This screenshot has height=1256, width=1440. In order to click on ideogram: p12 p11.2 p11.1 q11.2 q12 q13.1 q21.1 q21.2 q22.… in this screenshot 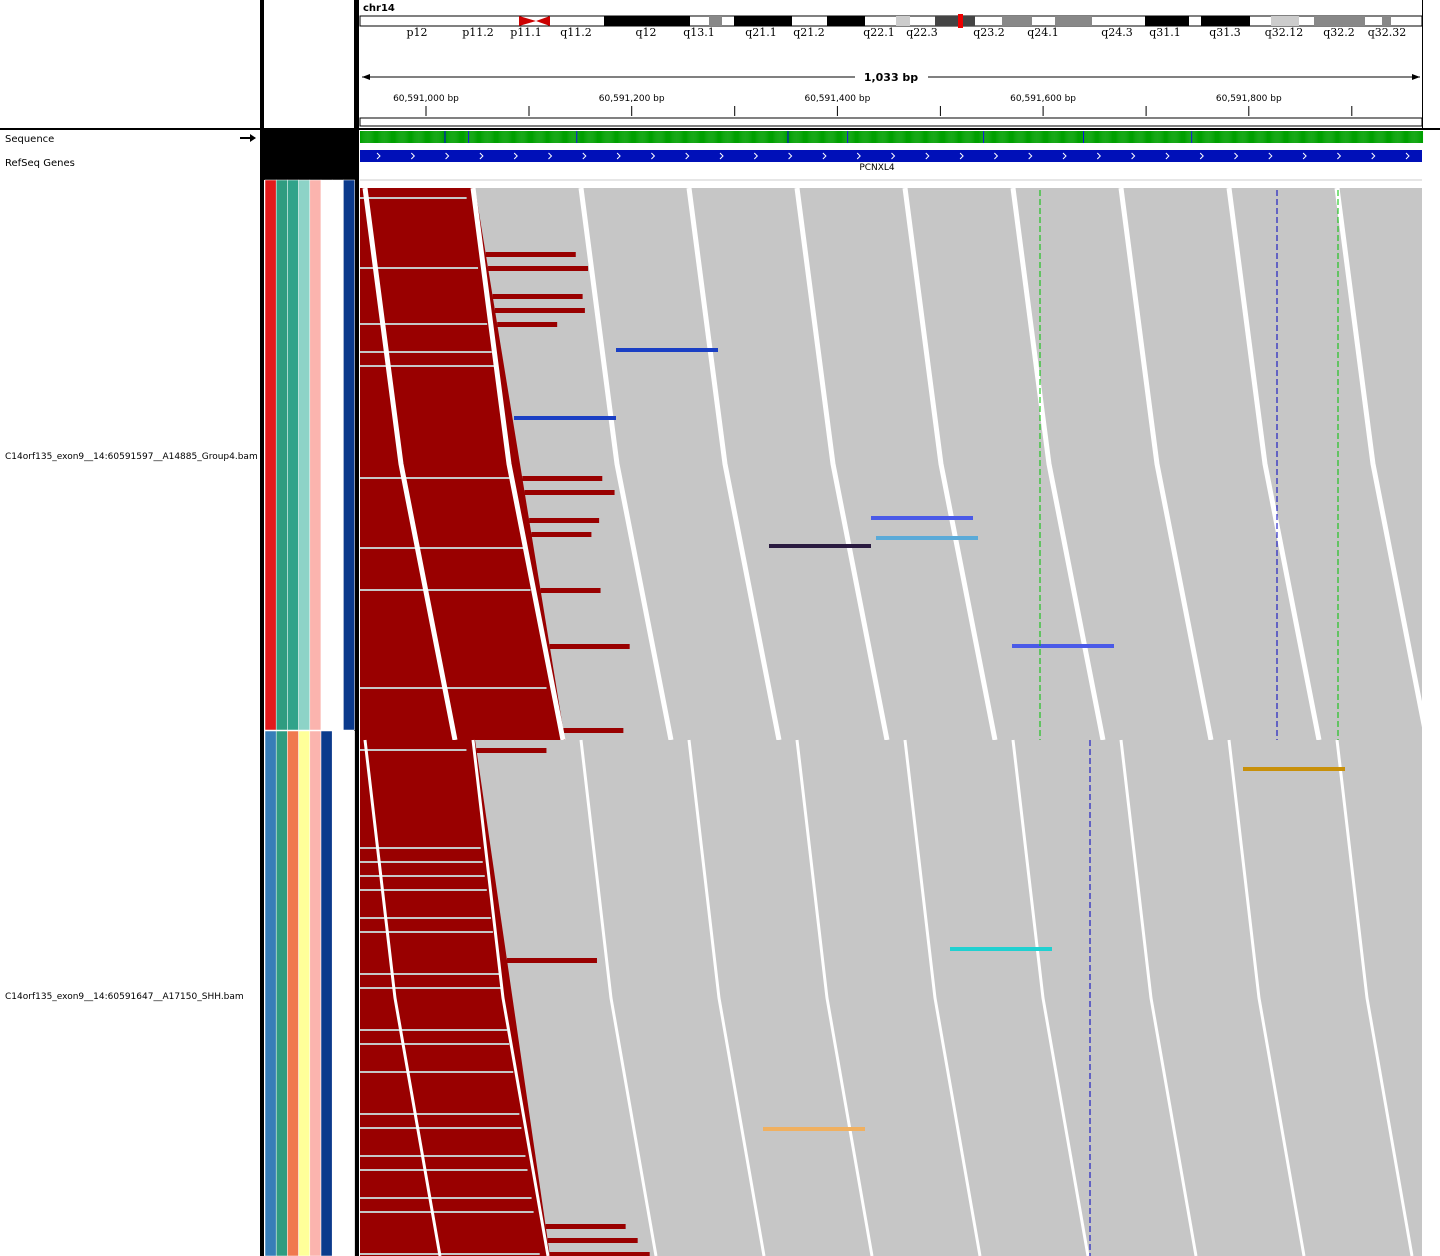, I will do `click(891, 26)`.